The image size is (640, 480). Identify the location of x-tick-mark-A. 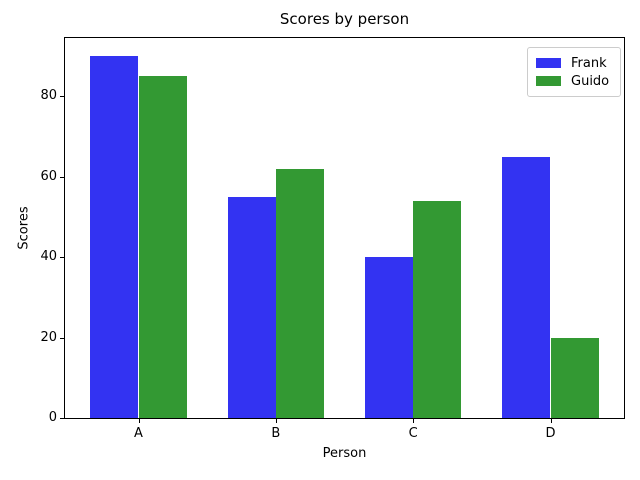
(139, 421).